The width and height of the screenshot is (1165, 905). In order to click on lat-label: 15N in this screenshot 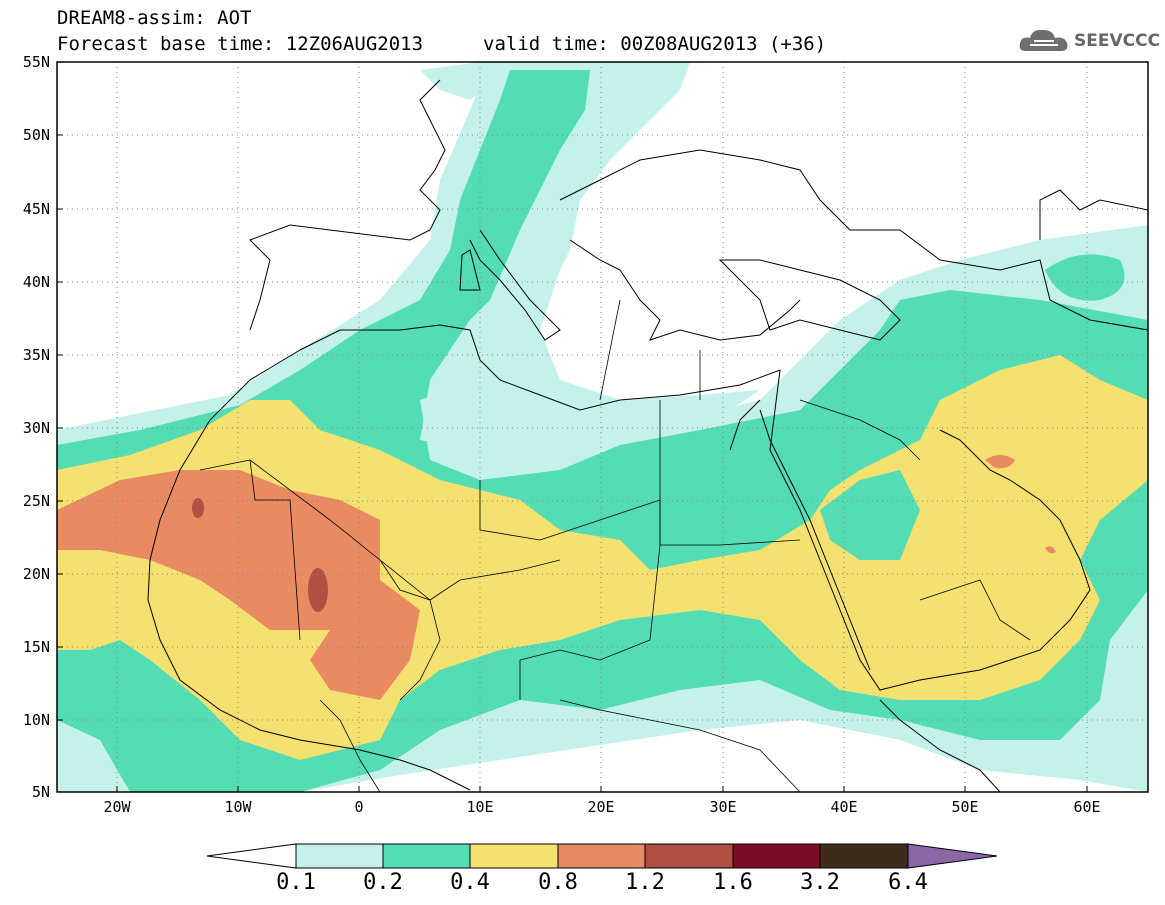, I will do `click(36, 647)`.